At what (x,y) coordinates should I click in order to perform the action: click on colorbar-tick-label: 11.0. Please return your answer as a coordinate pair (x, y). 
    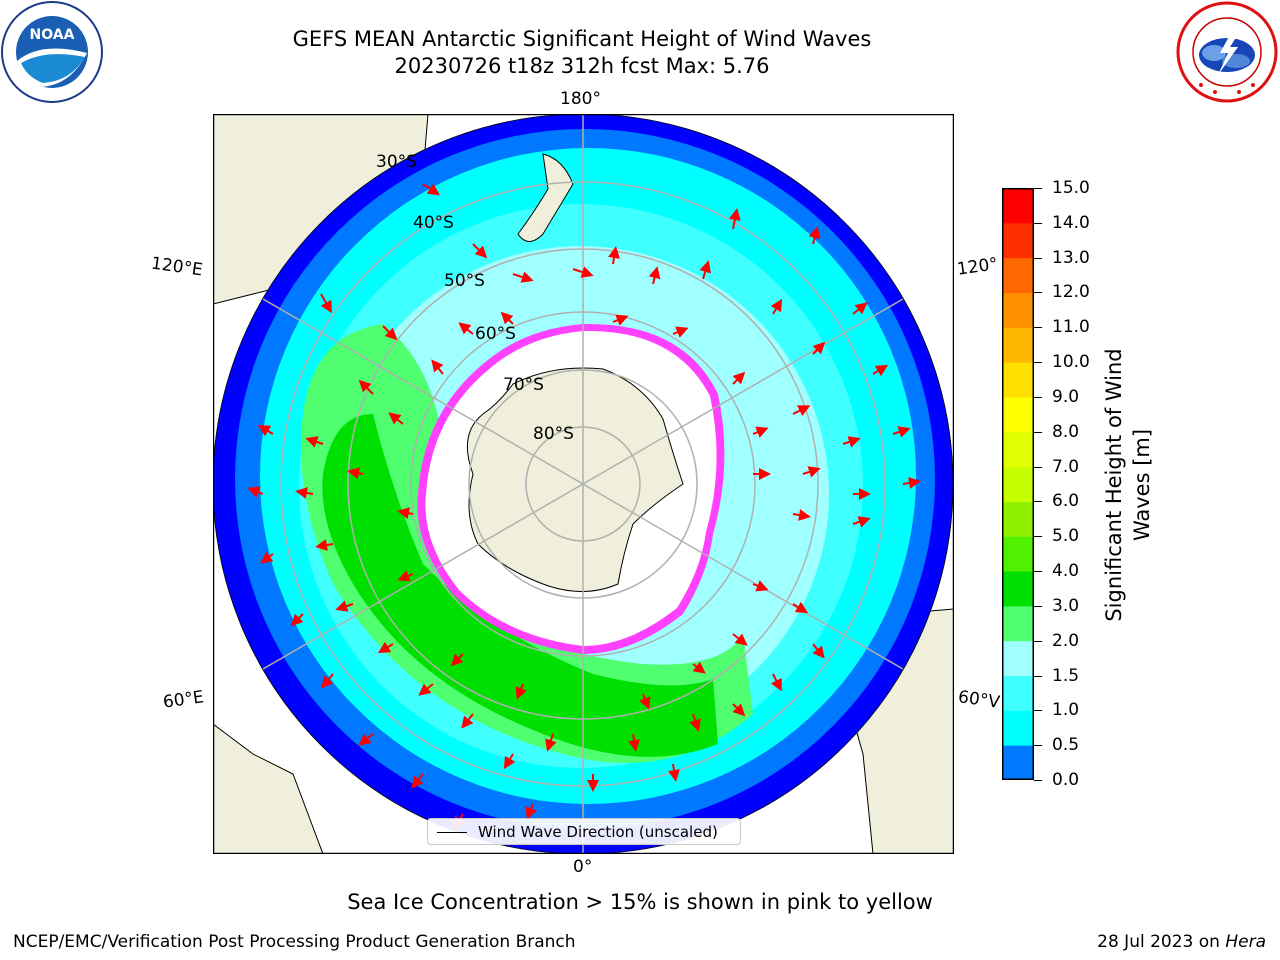
    Looking at the image, I should click on (1071, 327).